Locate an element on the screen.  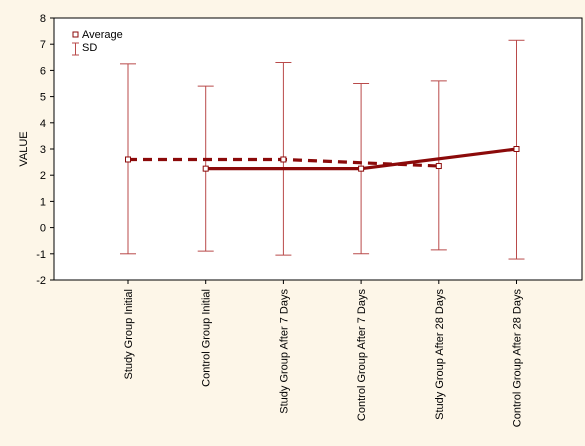
legend: Average SD is located at coordinates (97, 42).